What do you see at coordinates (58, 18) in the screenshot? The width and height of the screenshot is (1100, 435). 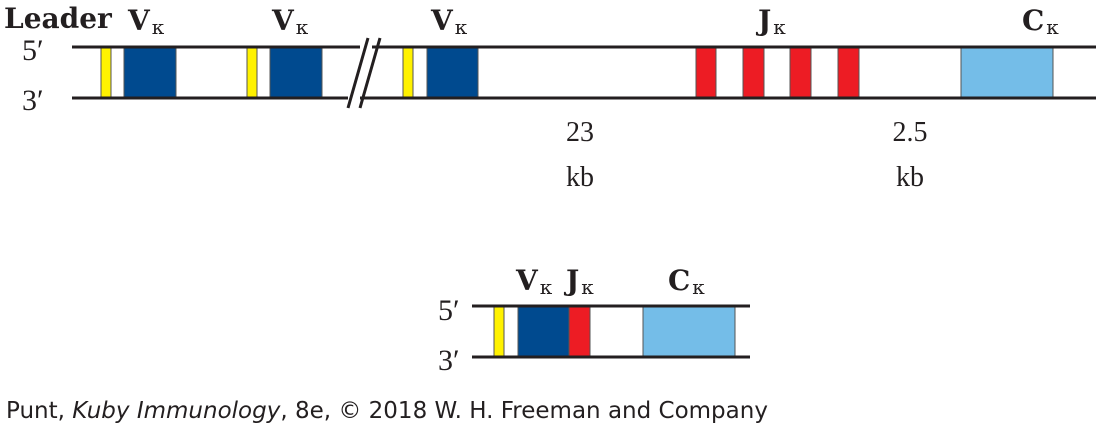 I see `leader-label: Leader` at bounding box center [58, 18].